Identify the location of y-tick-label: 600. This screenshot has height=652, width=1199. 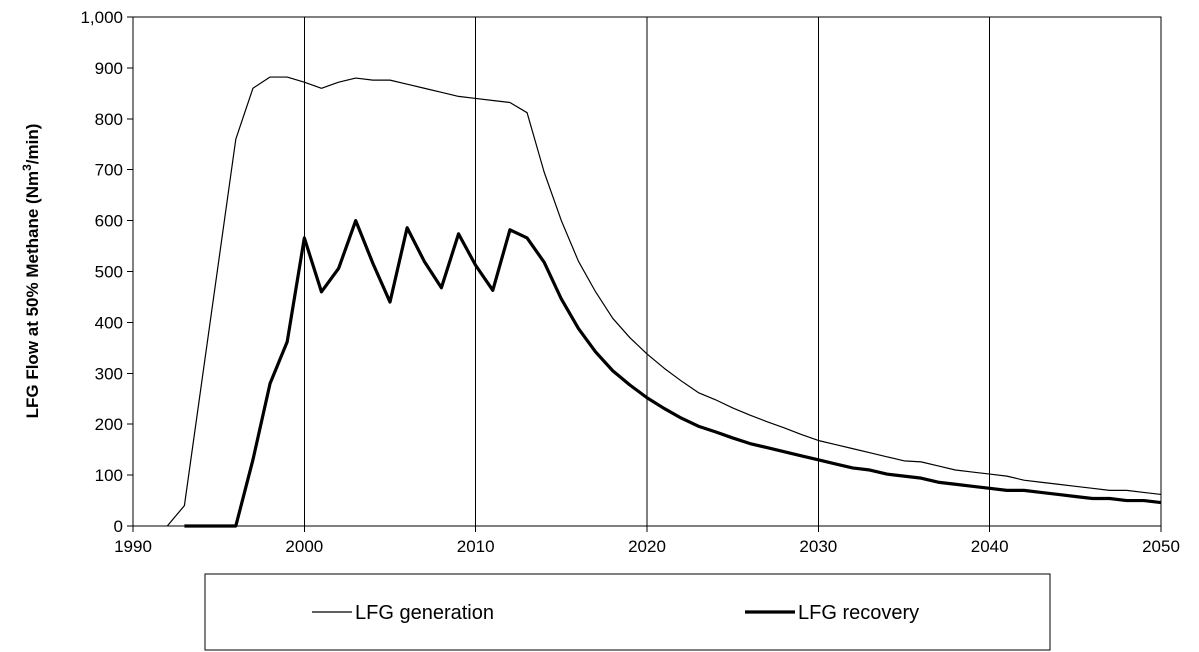
(109, 221).